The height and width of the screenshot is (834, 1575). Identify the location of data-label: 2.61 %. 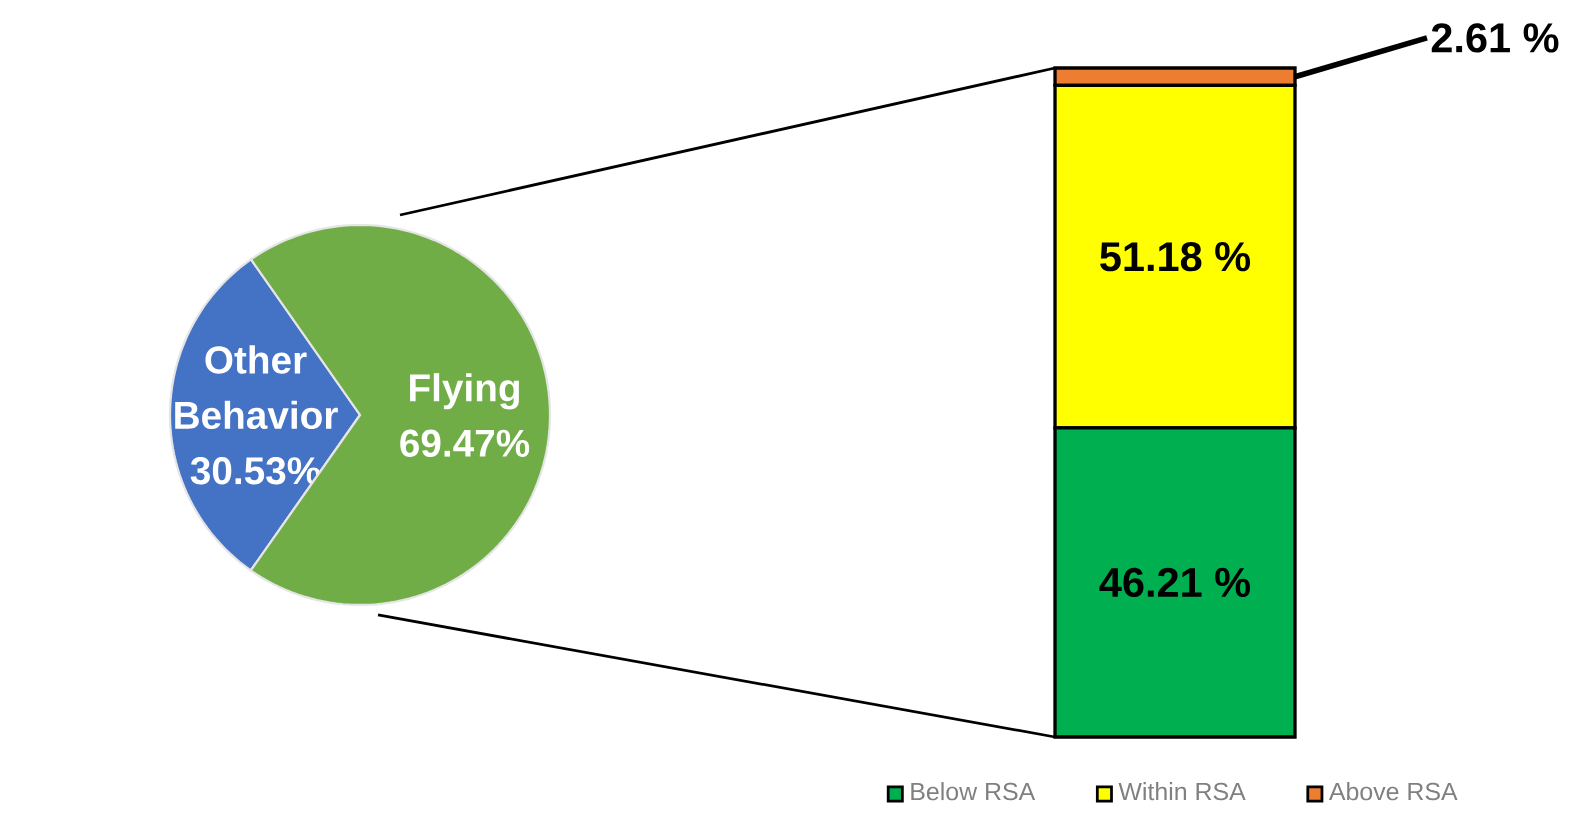
(1495, 38).